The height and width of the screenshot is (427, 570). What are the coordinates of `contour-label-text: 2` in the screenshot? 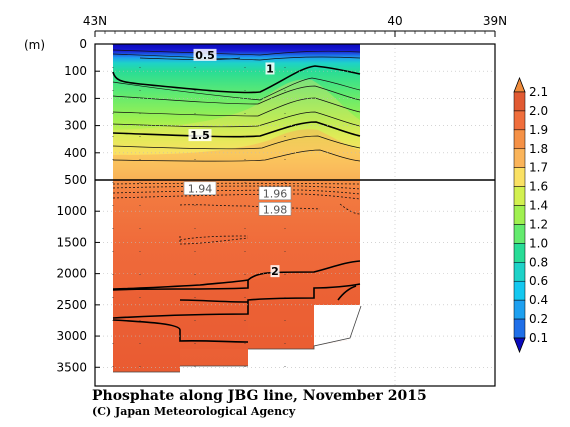 It's located at (275, 271).